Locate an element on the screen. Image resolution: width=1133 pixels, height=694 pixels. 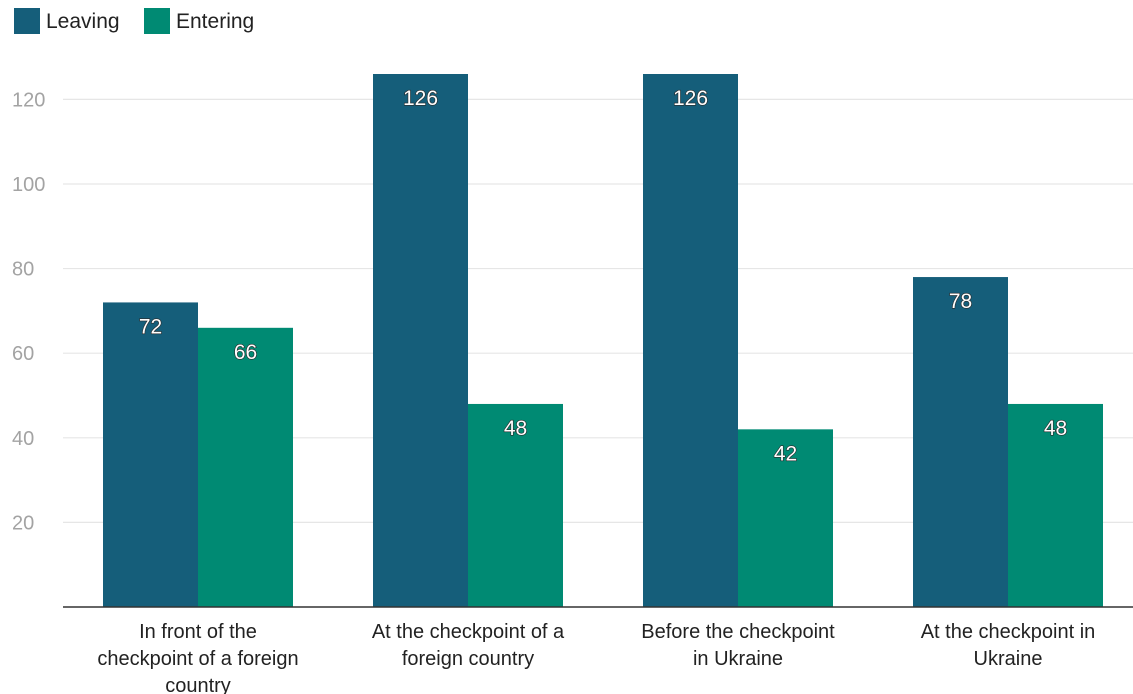
value-label-entering-2: 42 is located at coordinates (785, 453).